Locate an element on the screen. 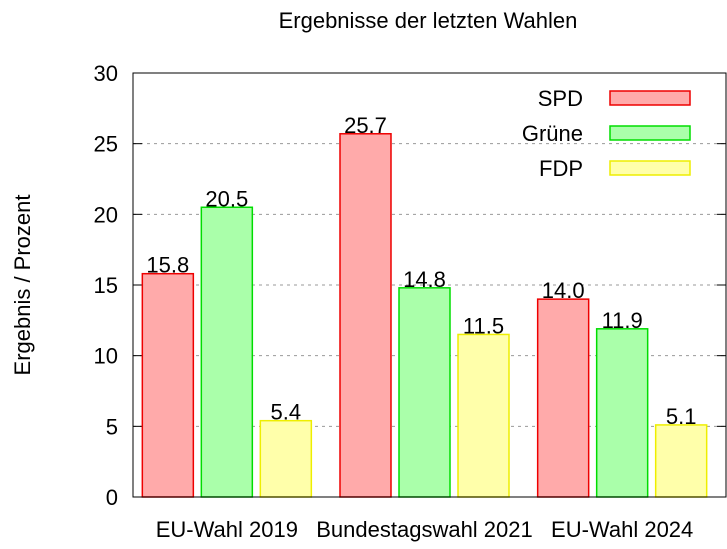 This screenshot has height=549, width=727. chart-title: Ergebnisse der letzten Wahlen is located at coordinates (428, 20).